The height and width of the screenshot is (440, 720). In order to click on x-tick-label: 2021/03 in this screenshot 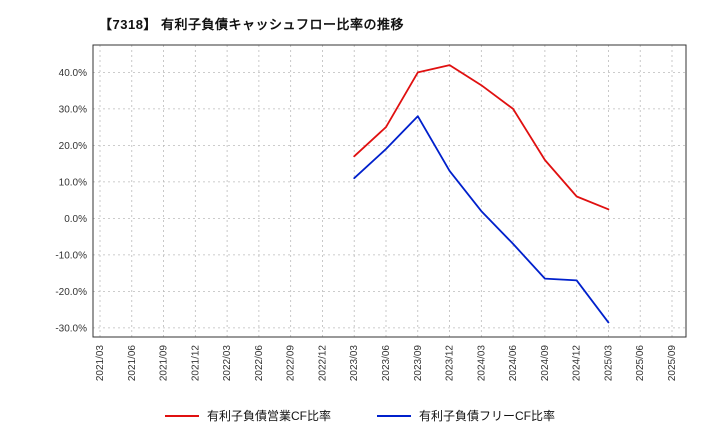, I will do `click(100, 363)`.